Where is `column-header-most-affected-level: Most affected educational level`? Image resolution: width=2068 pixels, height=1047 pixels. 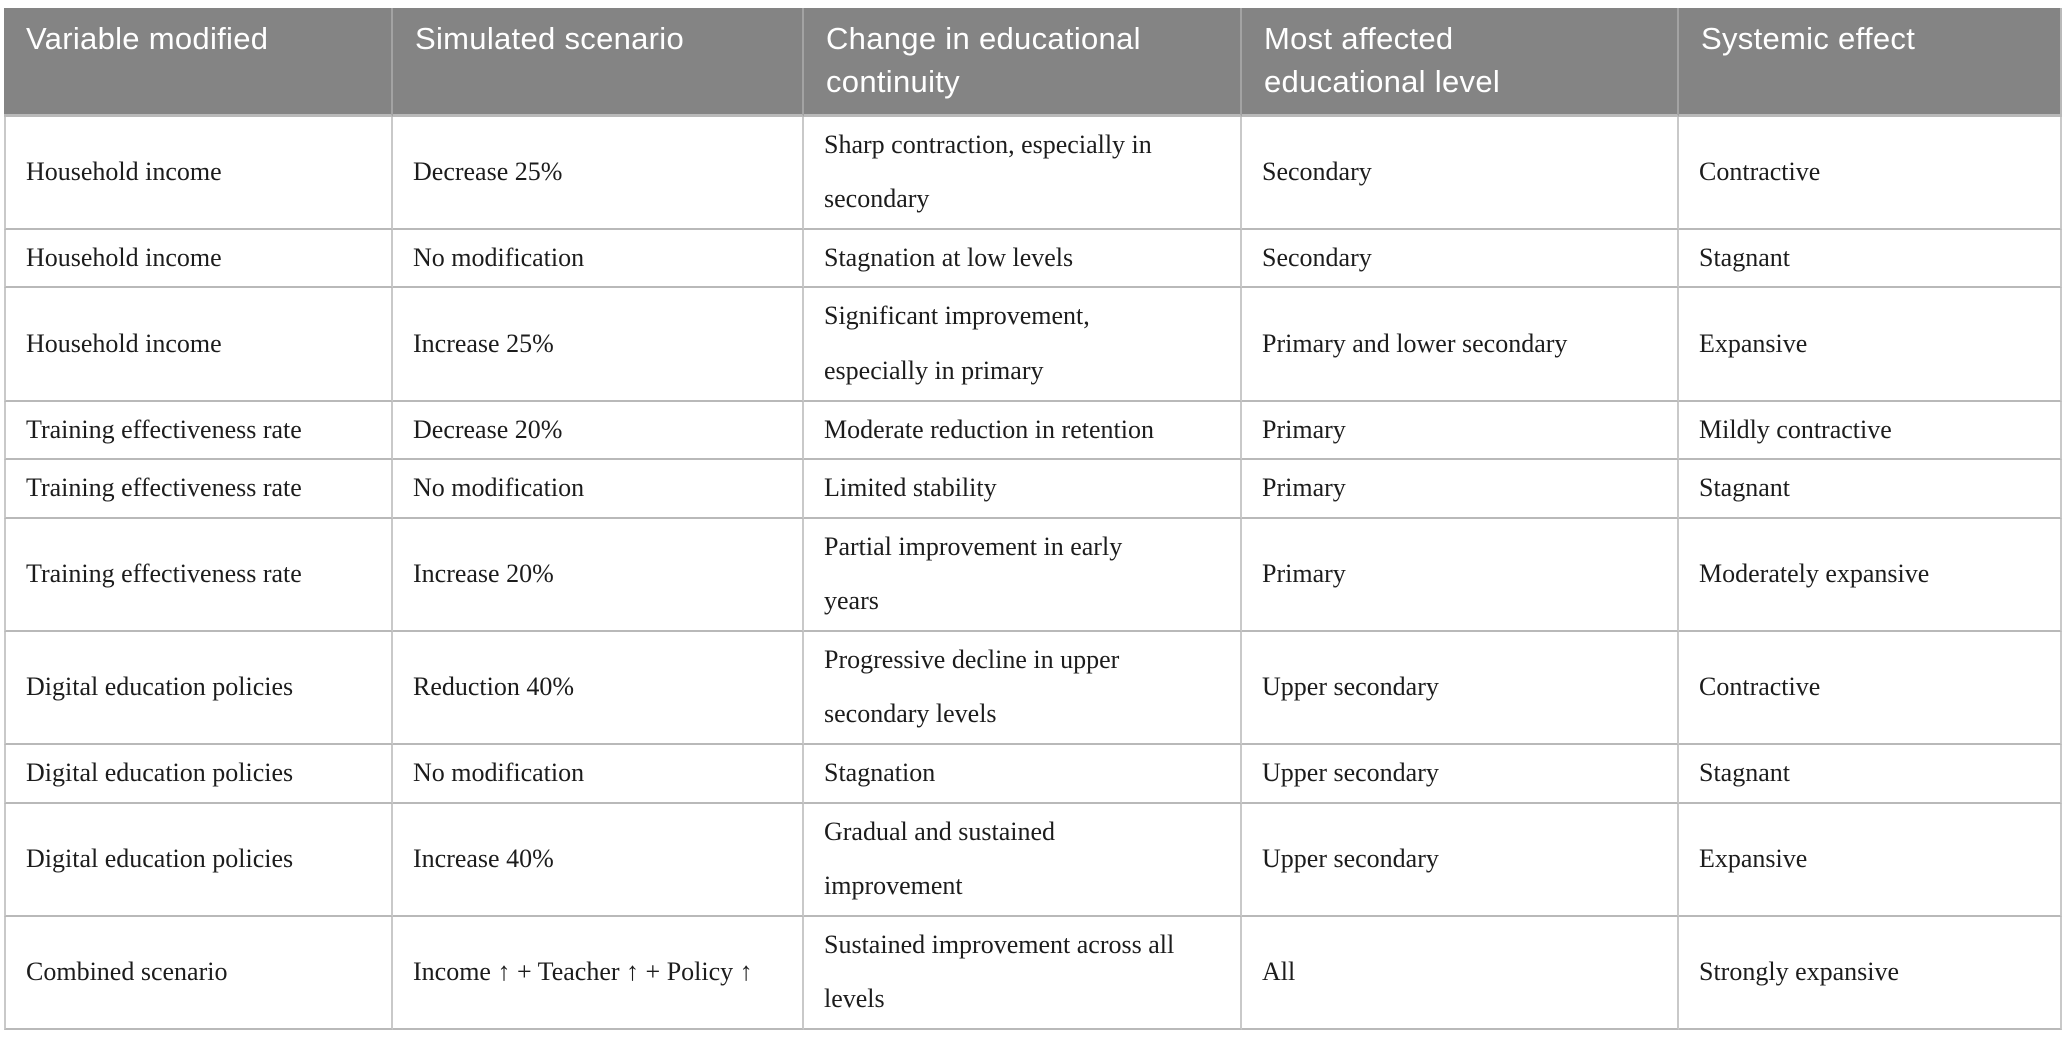 column-header-most-affected-level: Most affected educational level is located at coordinates (1460, 62).